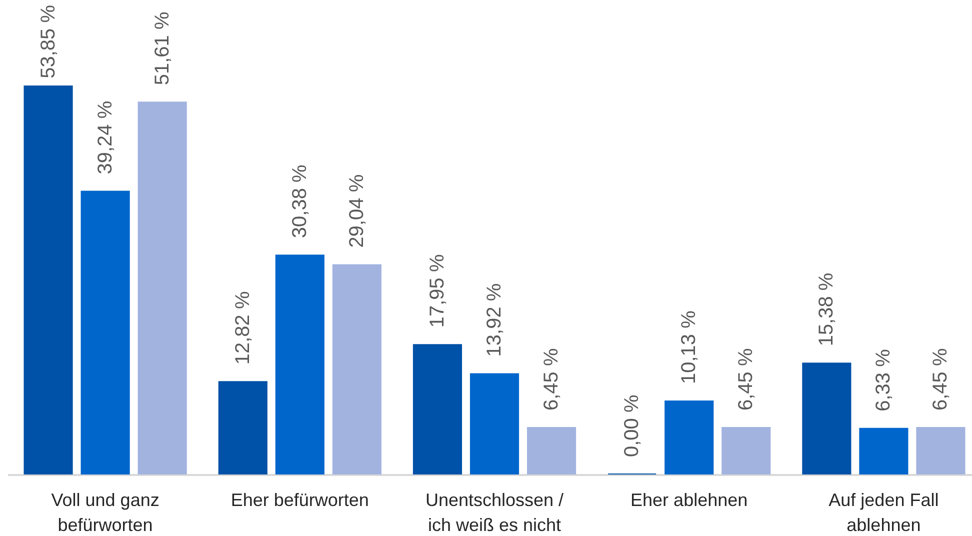  What do you see at coordinates (827, 309) in the screenshot?
I see `data-label: 15,38 %` at bounding box center [827, 309].